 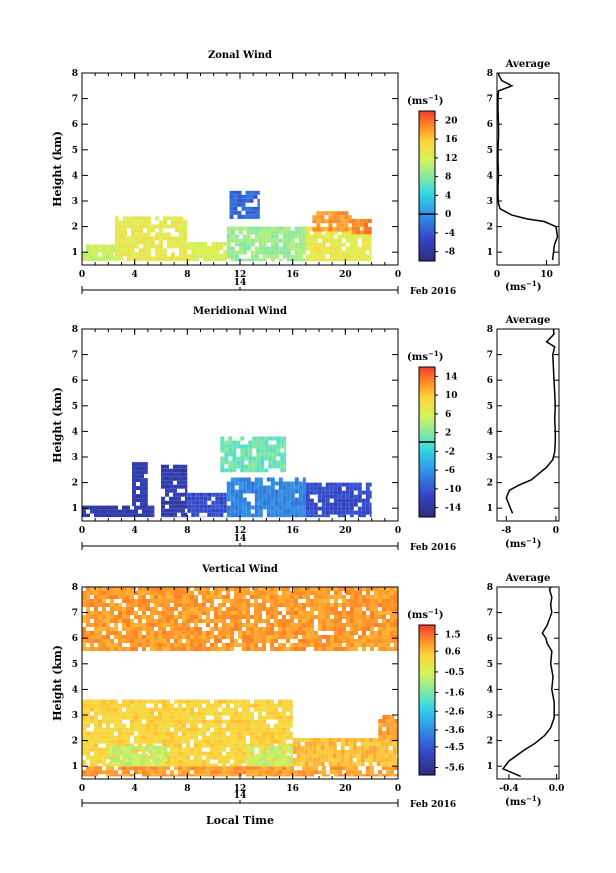 I want to click on colorbar-tick-label: 8, so click(x=448, y=178).